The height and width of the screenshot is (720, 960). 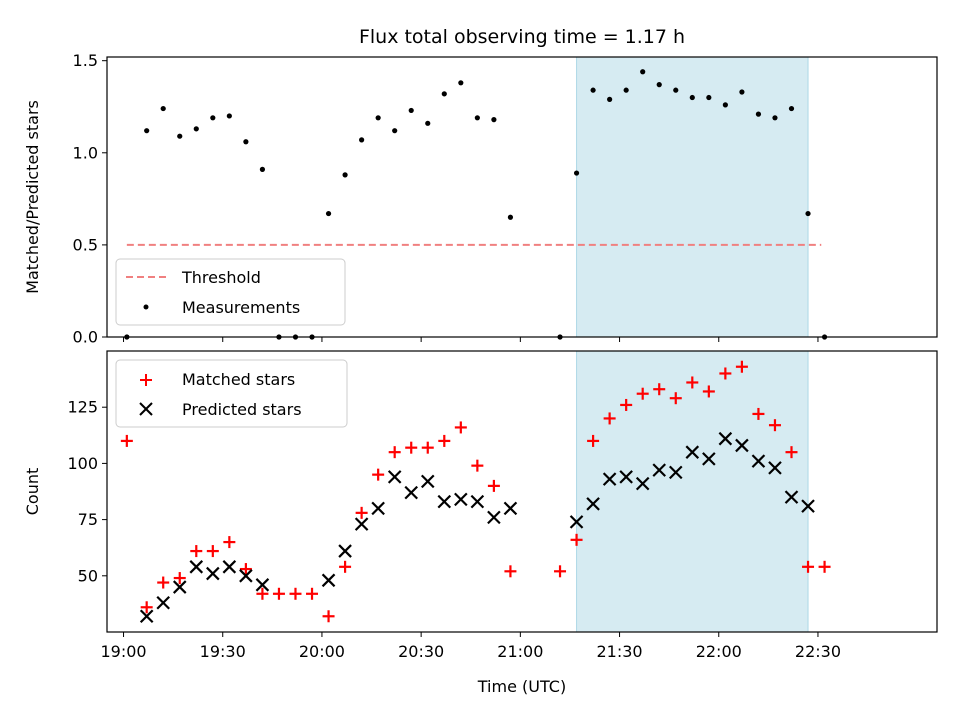 What do you see at coordinates (82, 407) in the screenshot?
I see `y-tick-label: 125` at bounding box center [82, 407].